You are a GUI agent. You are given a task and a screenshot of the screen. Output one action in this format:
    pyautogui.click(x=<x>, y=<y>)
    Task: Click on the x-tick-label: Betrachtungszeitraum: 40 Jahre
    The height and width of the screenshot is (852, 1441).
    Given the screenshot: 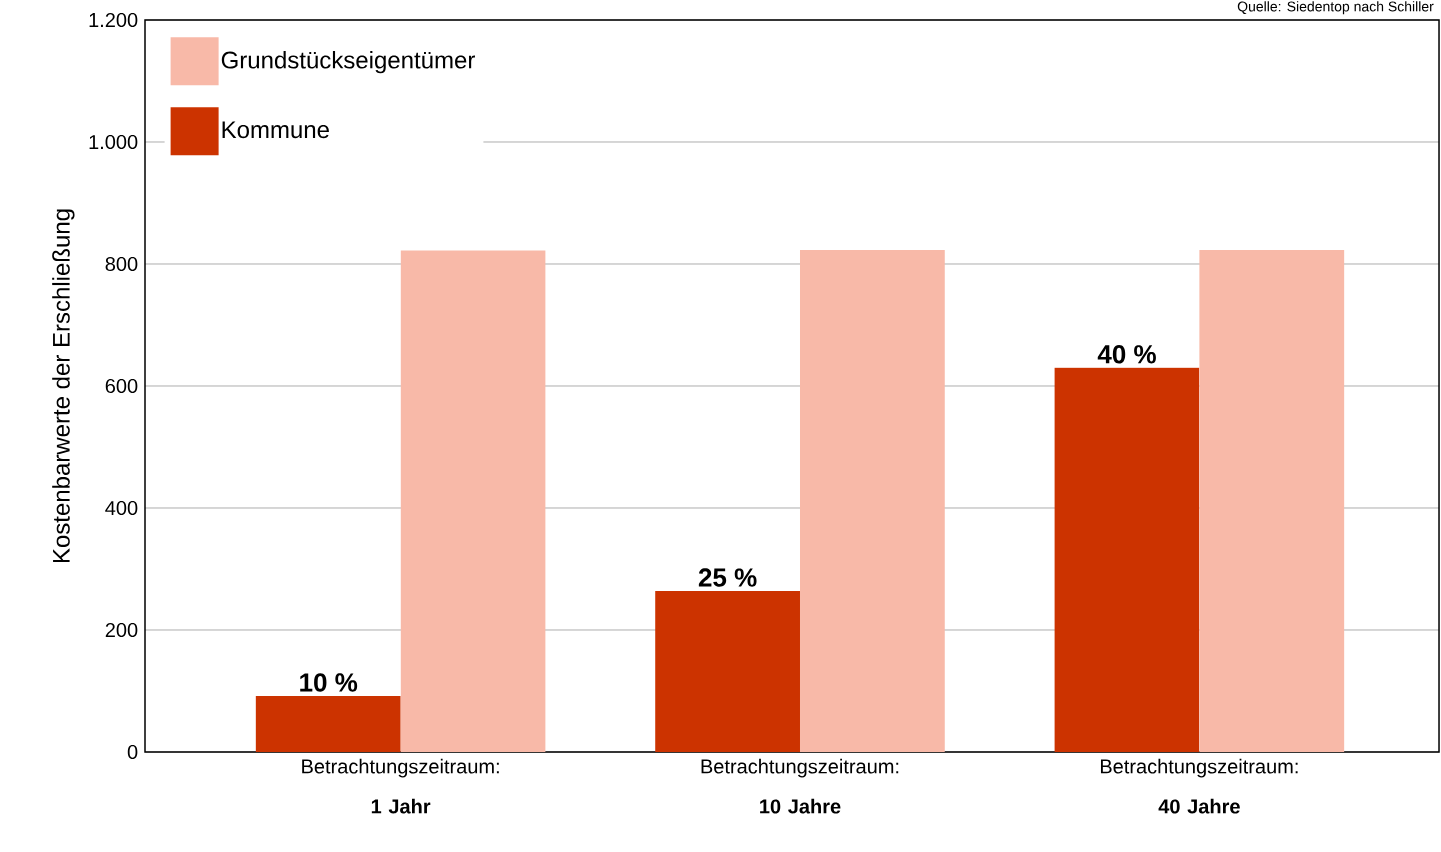 What is the action you would take?
    pyautogui.click(x=1199, y=786)
    